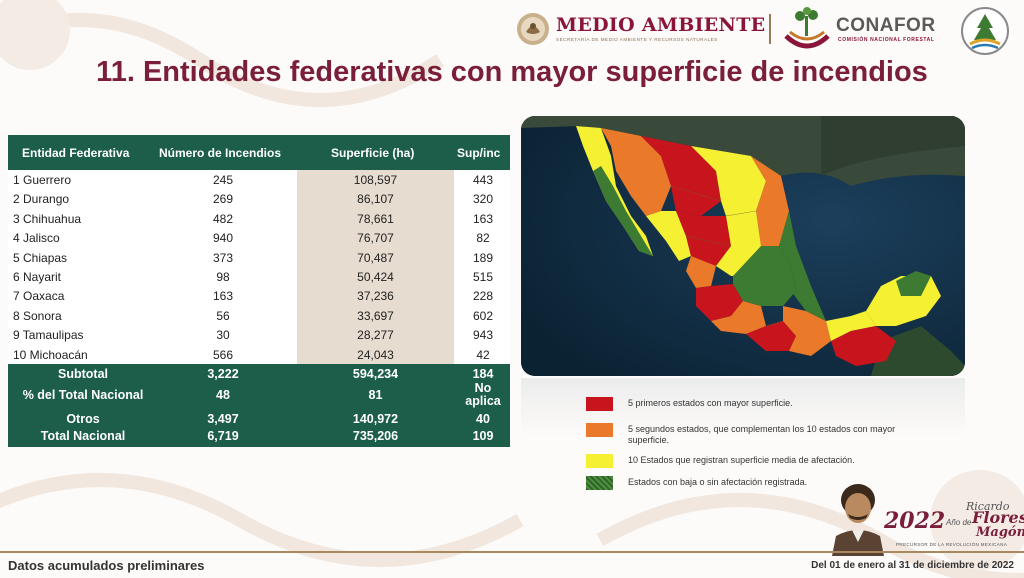  Describe the element at coordinates (661, 25) in the screenshot. I see `semarnat-name: MEDIO AMBIENTE` at that location.